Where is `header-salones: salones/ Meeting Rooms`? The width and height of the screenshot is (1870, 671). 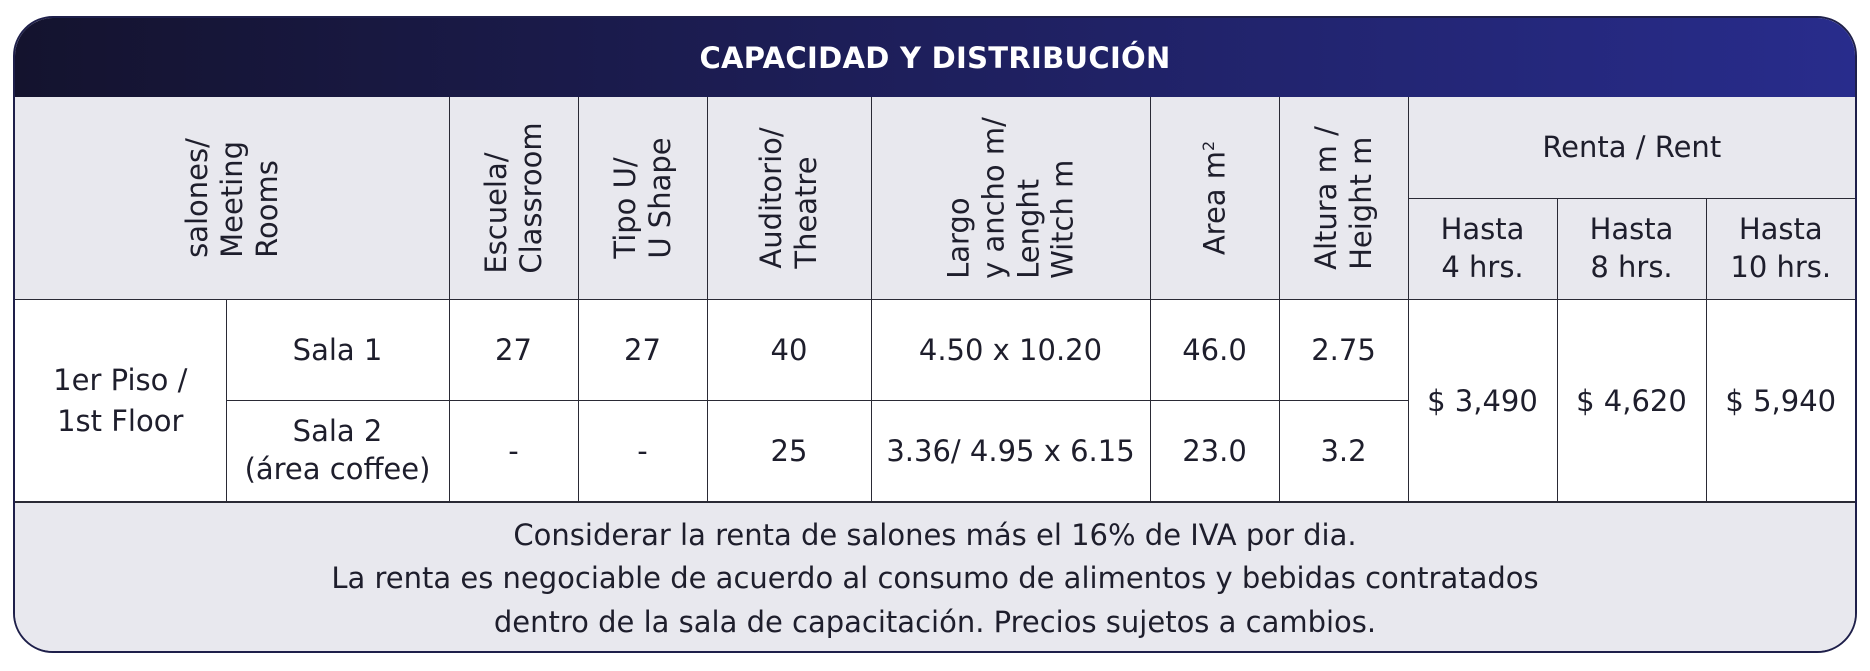 header-salones: salones/ Meeting Rooms is located at coordinates (232, 198).